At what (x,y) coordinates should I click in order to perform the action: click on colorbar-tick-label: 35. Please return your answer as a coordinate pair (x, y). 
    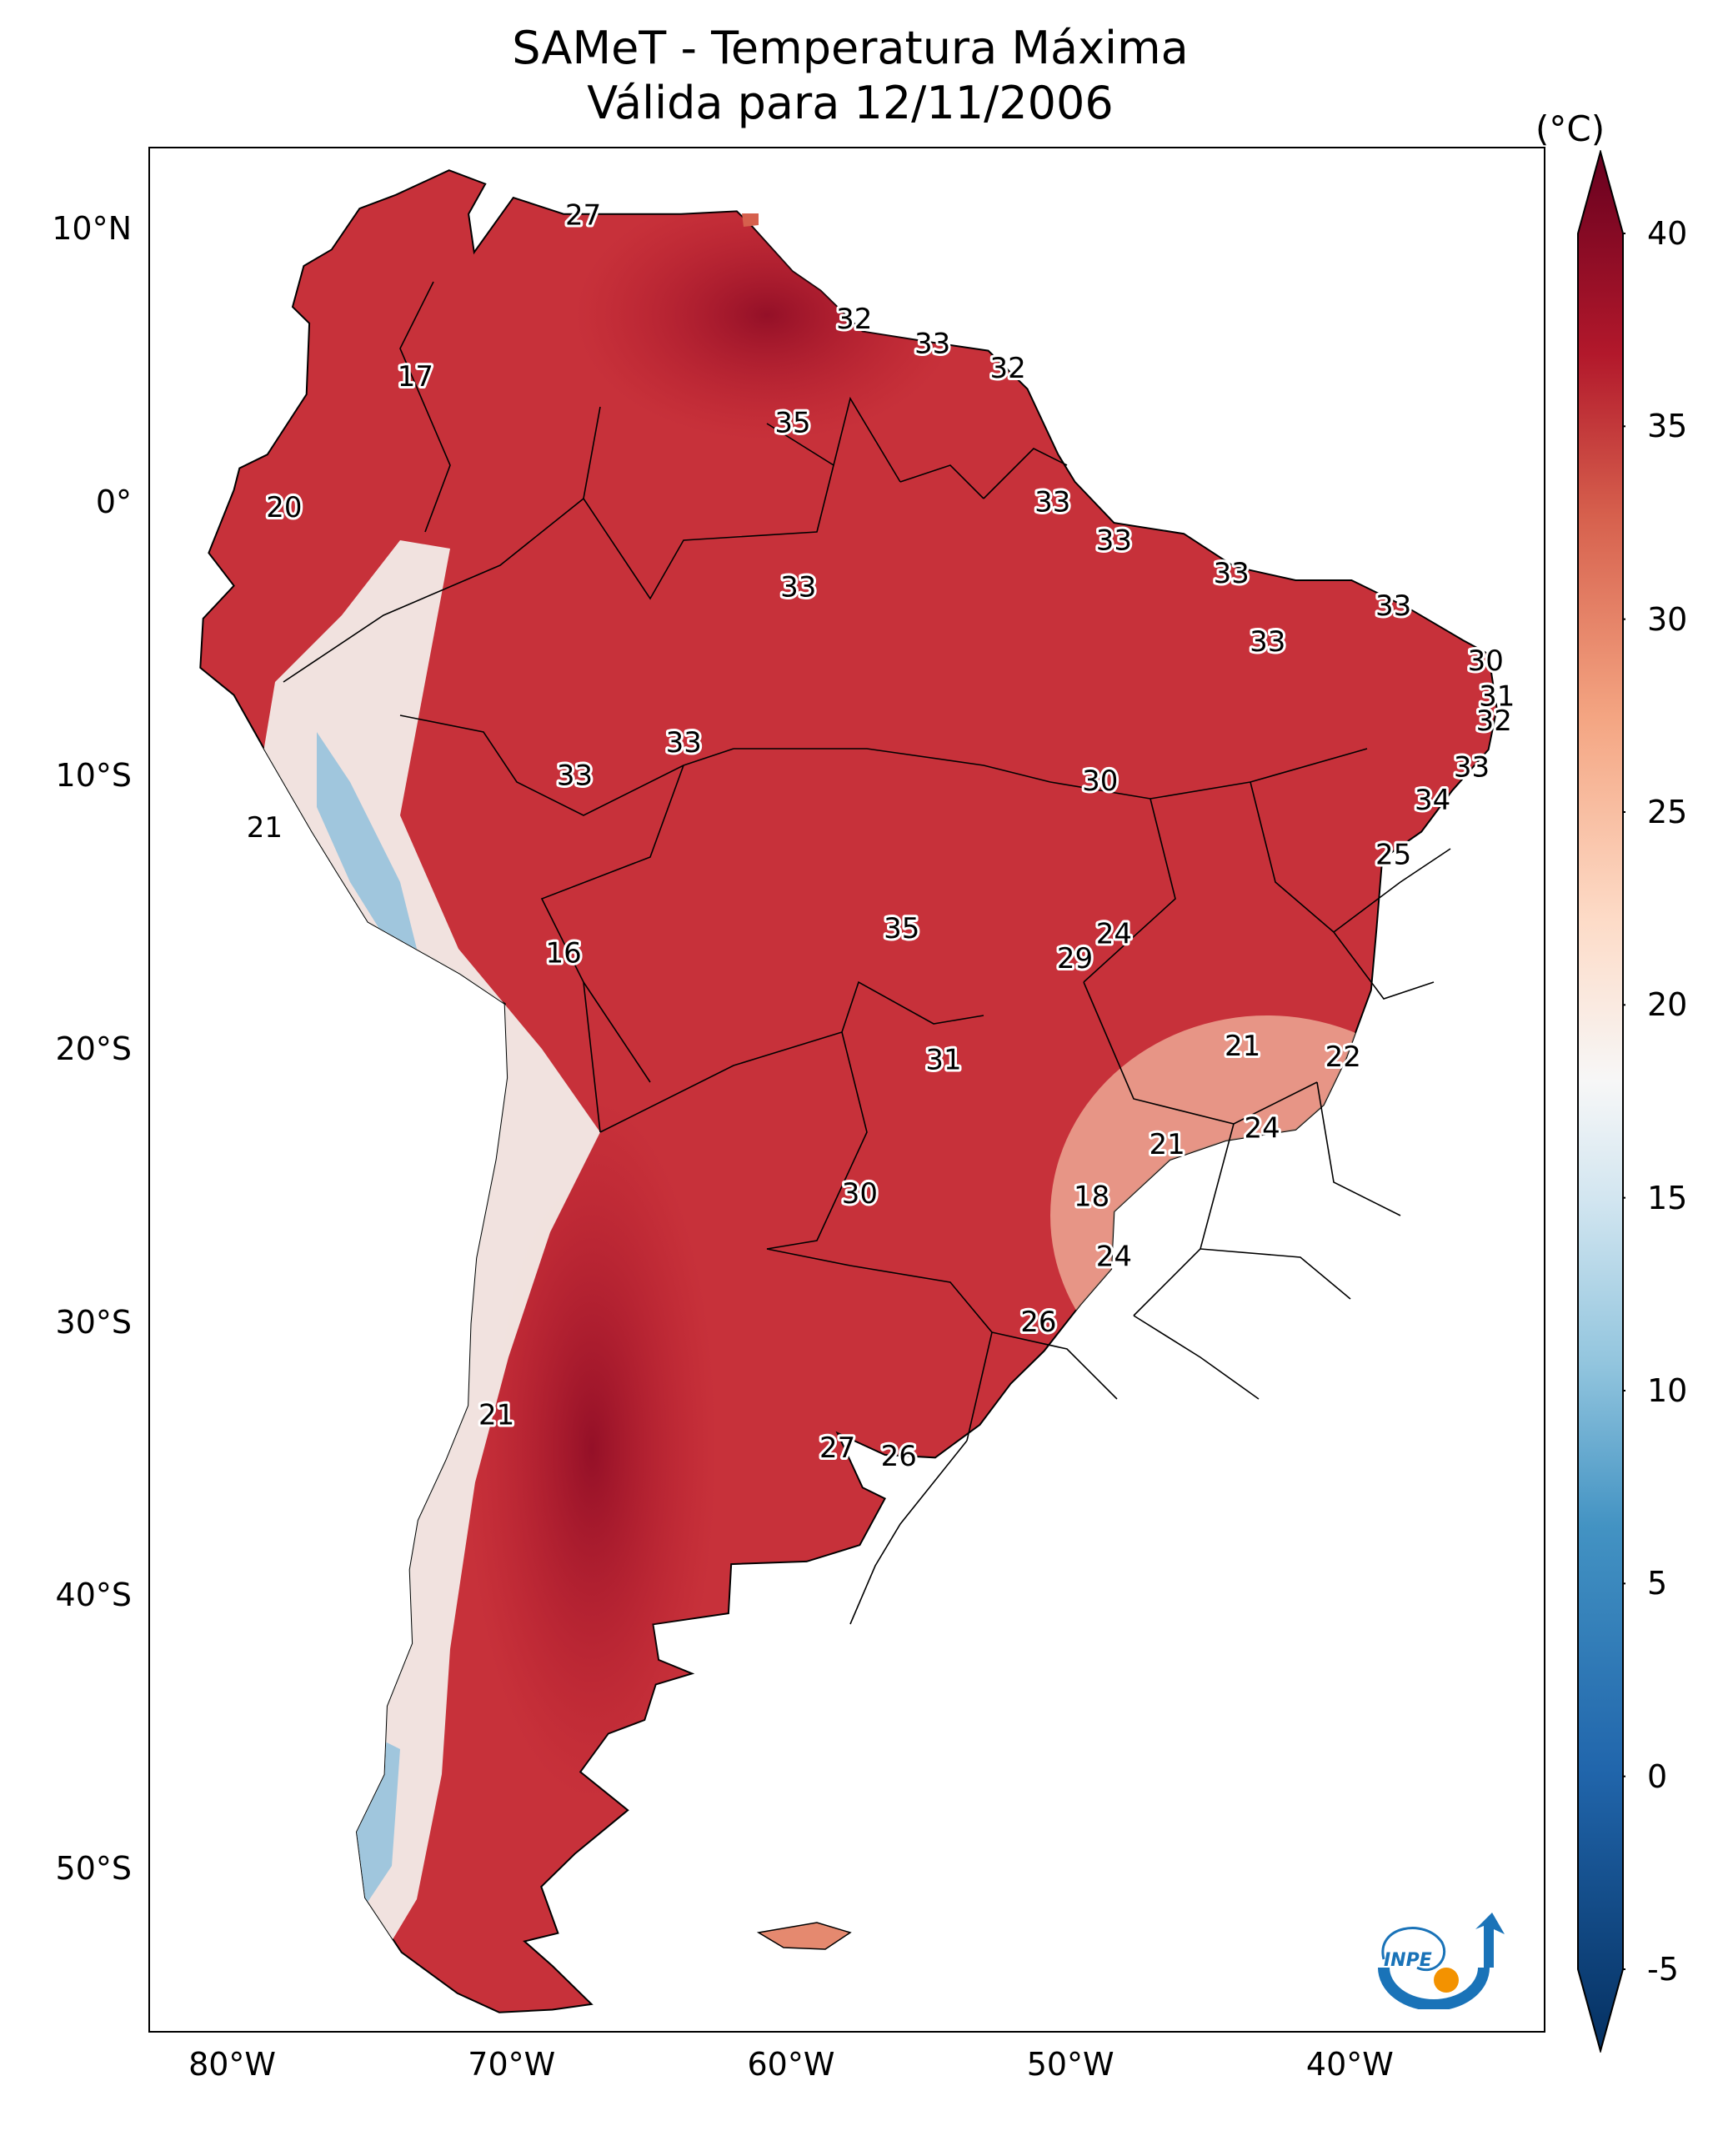
    Looking at the image, I should click on (1667, 426).